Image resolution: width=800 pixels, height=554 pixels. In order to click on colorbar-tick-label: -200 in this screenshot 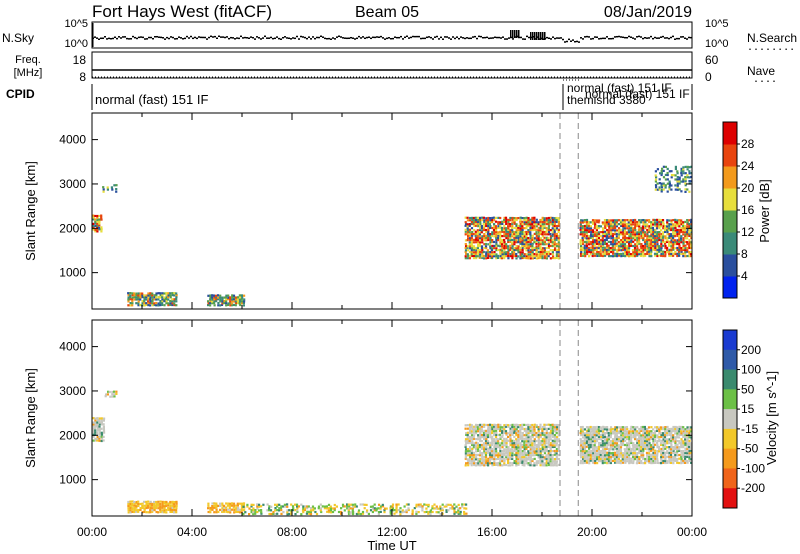, I will do `click(753, 488)`.